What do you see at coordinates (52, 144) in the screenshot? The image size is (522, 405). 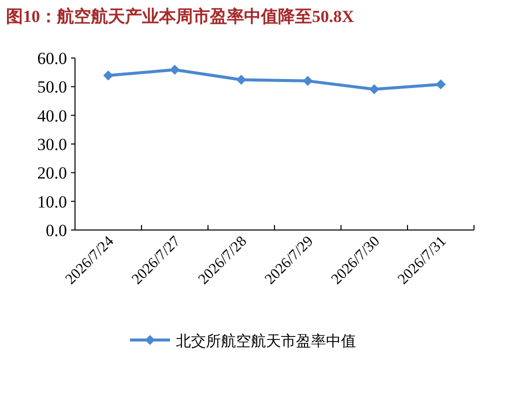 I see `y-tick-label: 30.0` at bounding box center [52, 144].